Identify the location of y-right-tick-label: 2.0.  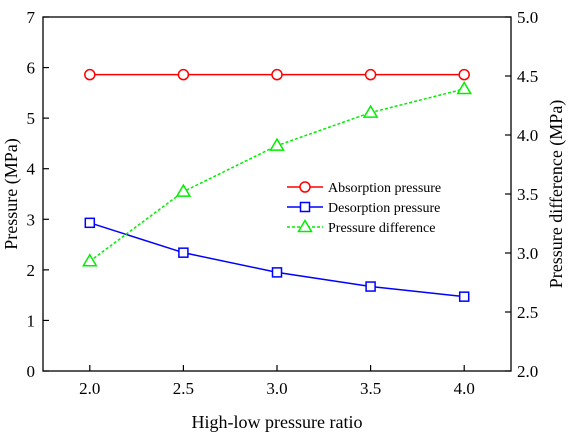
(527, 371).